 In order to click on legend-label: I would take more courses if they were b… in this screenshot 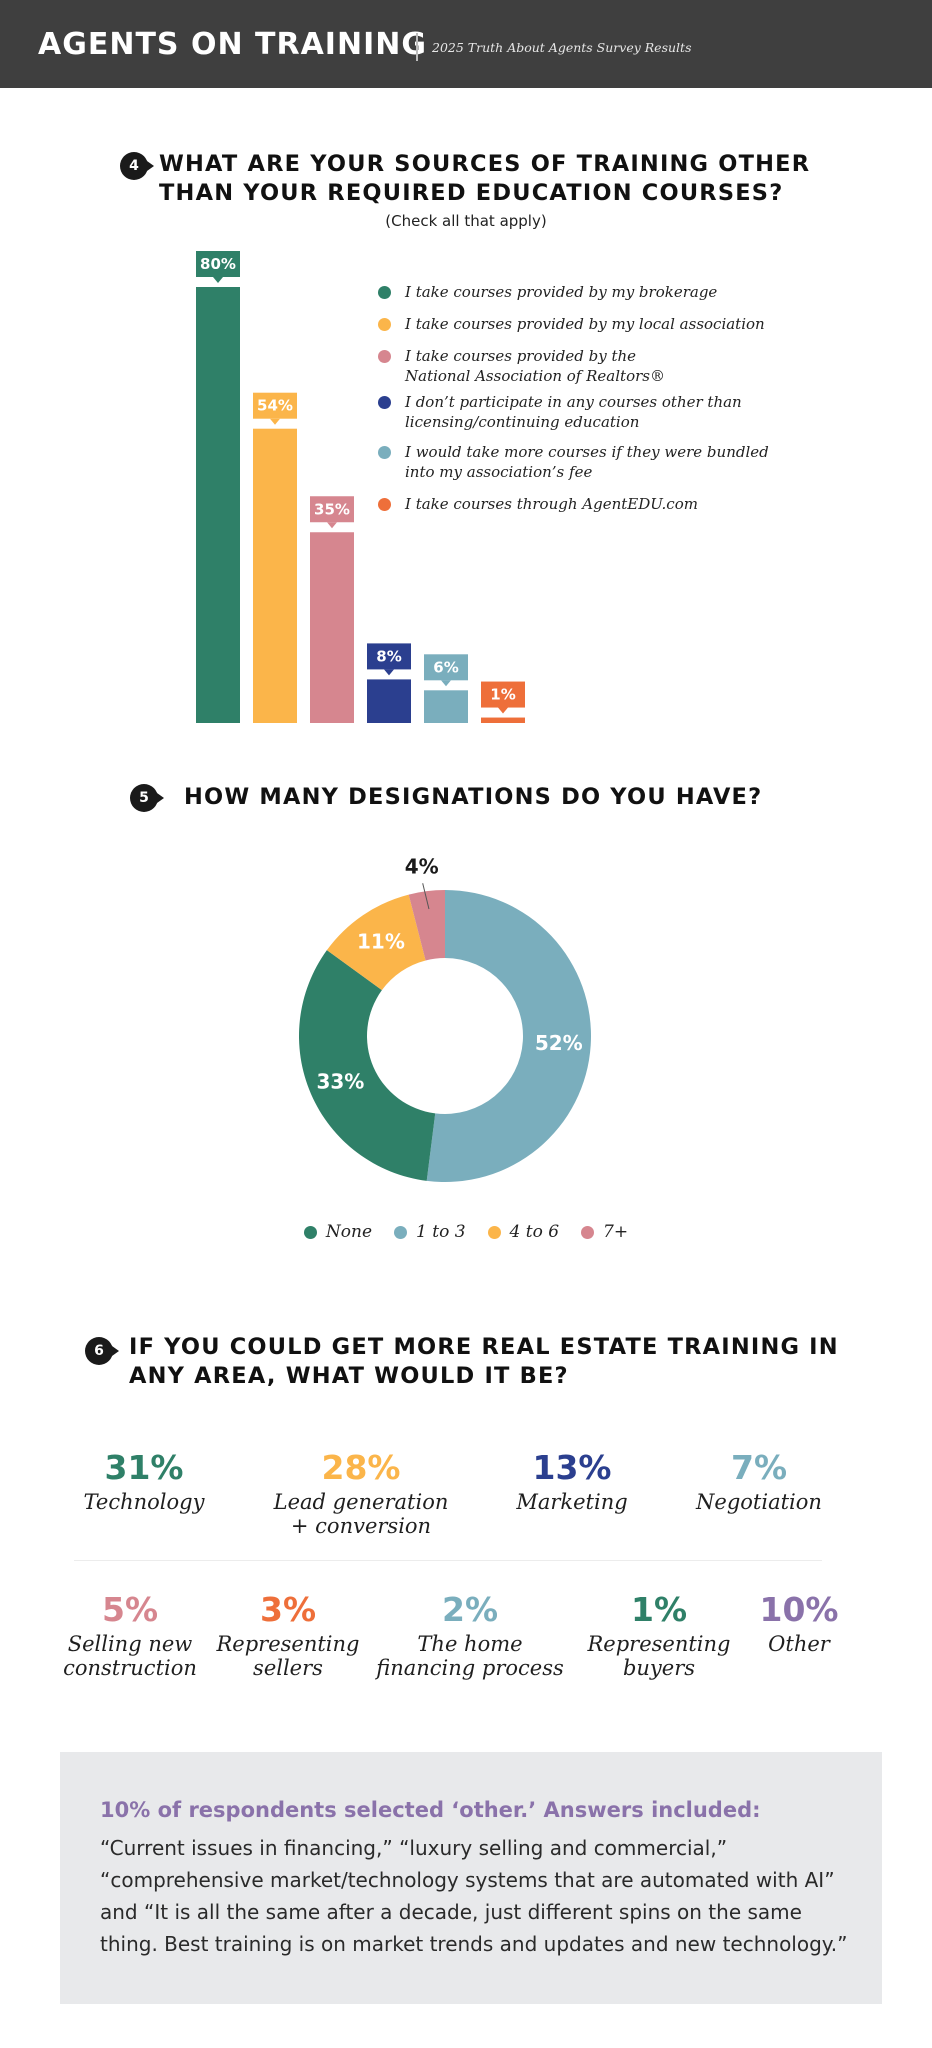, I will do `click(587, 462)`.